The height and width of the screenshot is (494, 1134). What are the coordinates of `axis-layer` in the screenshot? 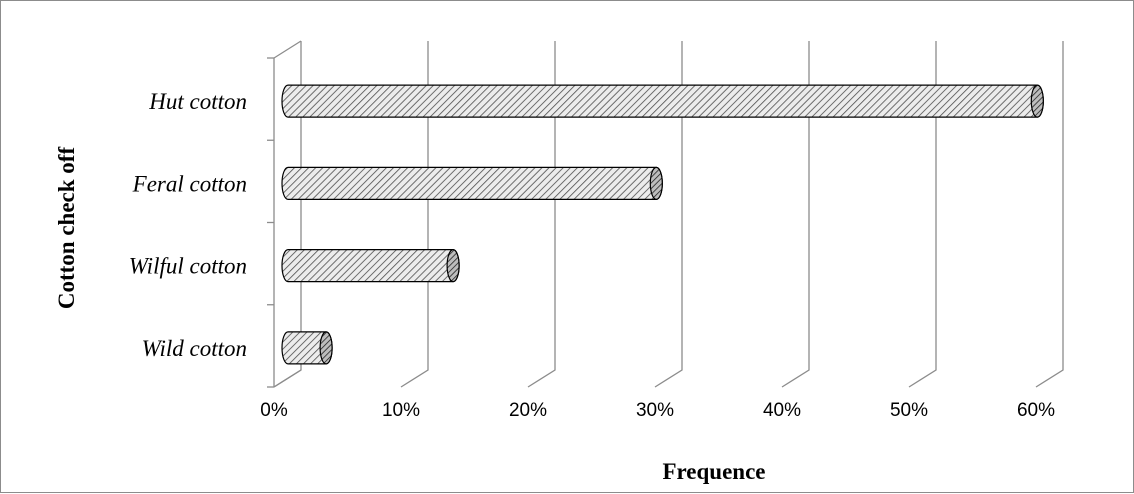 It's located at (284, 214).